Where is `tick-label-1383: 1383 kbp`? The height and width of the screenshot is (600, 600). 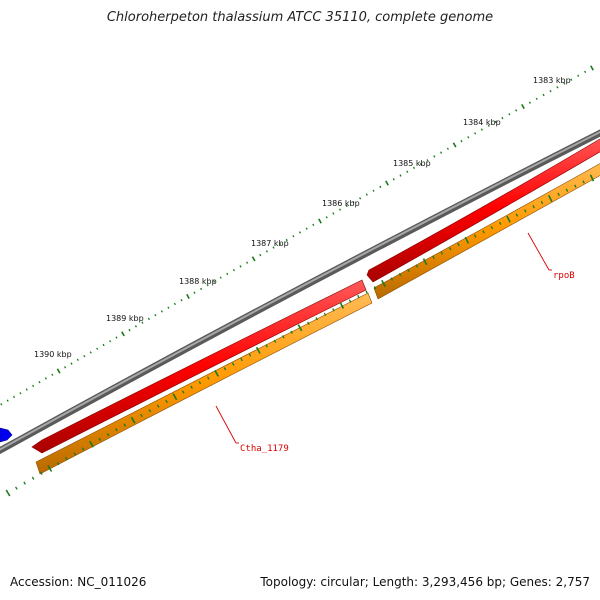
tick-label-1383: 1383 kbp is located at coordinates (552, 80).